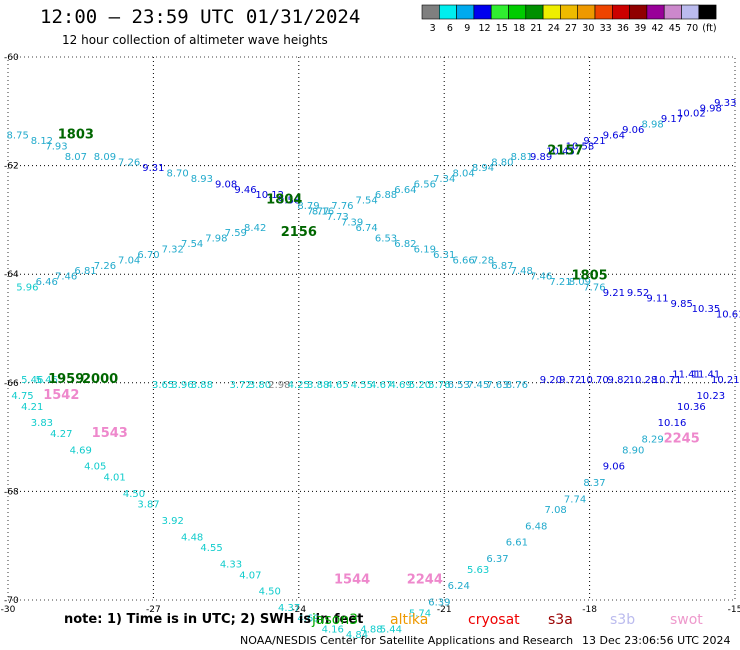 The image size is (740, 650). Describe the element at coordinates (450, 28) in the screenshot. I see `color-tick-label: 6` at that location.